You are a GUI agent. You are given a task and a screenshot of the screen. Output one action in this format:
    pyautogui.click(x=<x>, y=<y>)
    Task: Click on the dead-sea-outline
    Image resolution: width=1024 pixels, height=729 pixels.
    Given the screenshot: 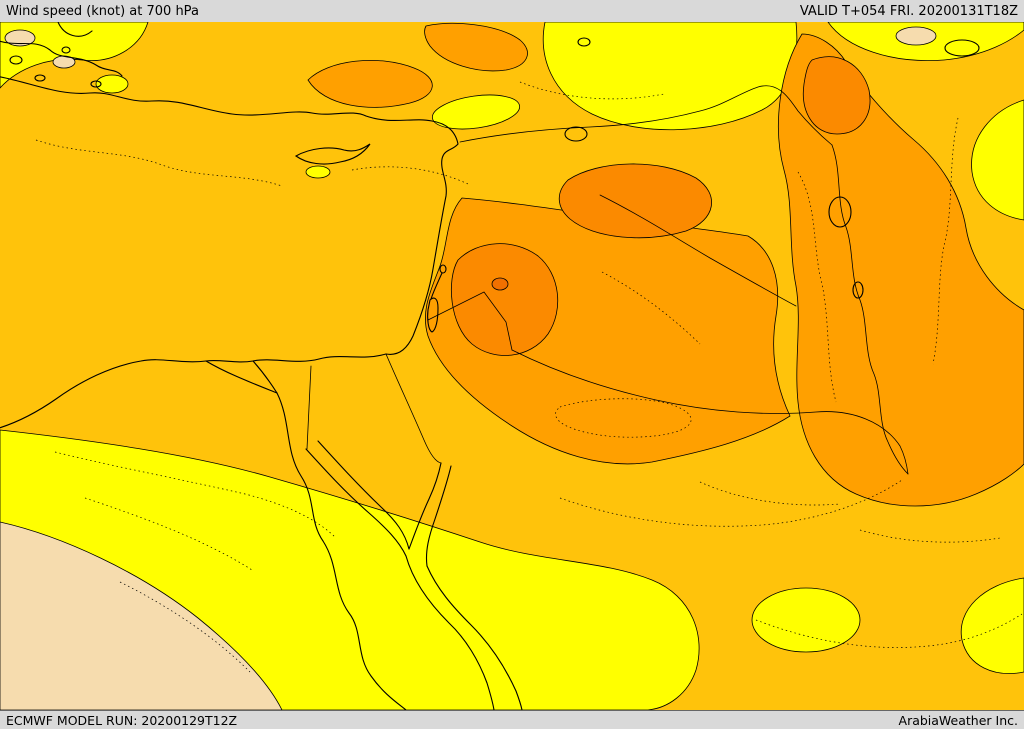 What is the action you would take?
    pyautogui.click(x=433, y=315)
    